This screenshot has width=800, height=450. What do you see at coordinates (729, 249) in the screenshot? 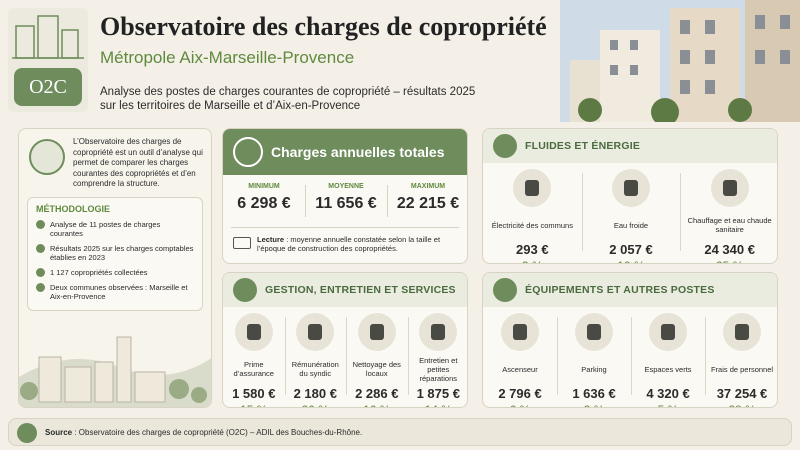
I see `item-amount: 24 340 €` at bounding box center [729, 249].